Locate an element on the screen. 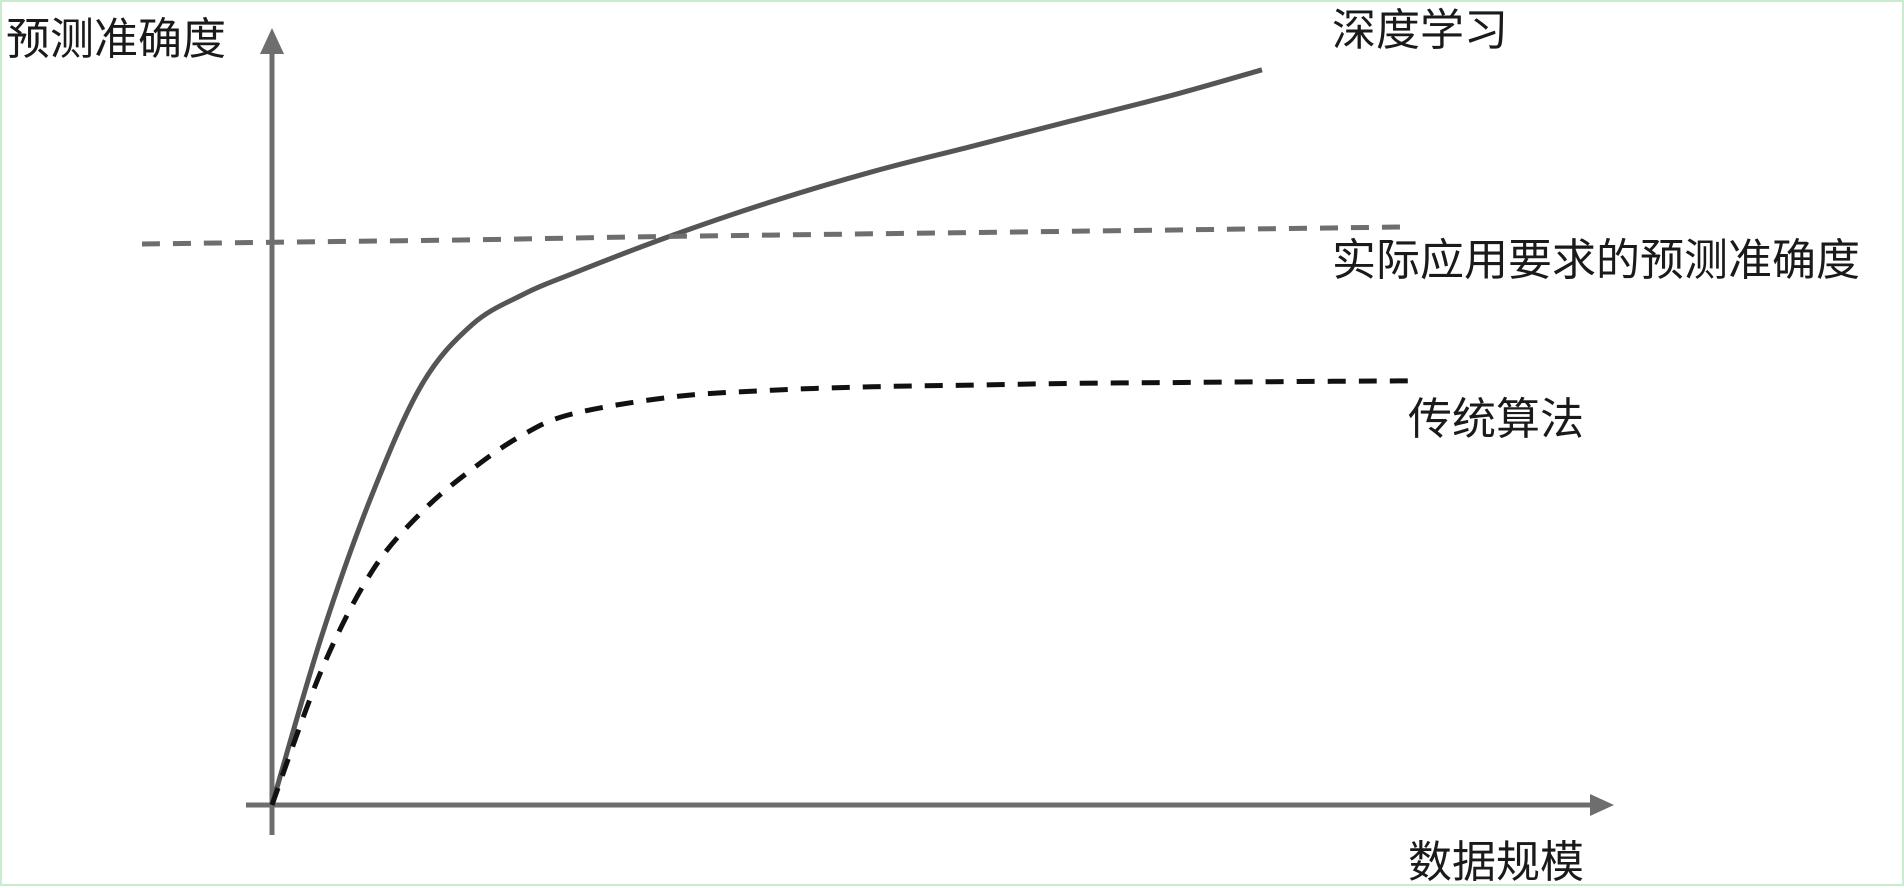  series-label-required-accuracy: 实际应用要求的预测准确度 is located at coordinates (1596, 260).